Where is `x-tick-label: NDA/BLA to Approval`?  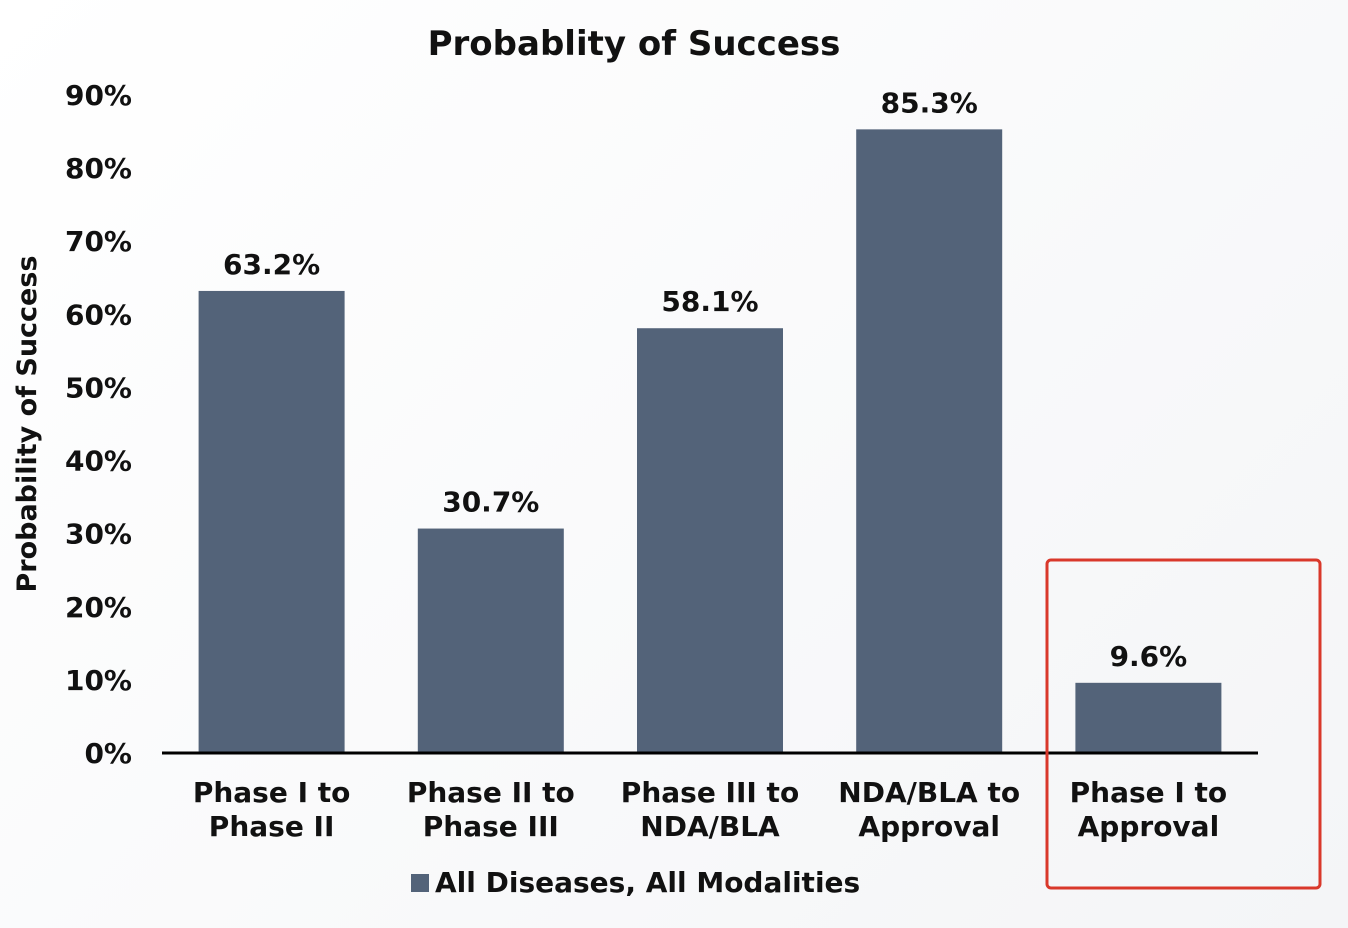
x-tick-label: NDA/BLA to Approval is located at coordinates (929, 809).